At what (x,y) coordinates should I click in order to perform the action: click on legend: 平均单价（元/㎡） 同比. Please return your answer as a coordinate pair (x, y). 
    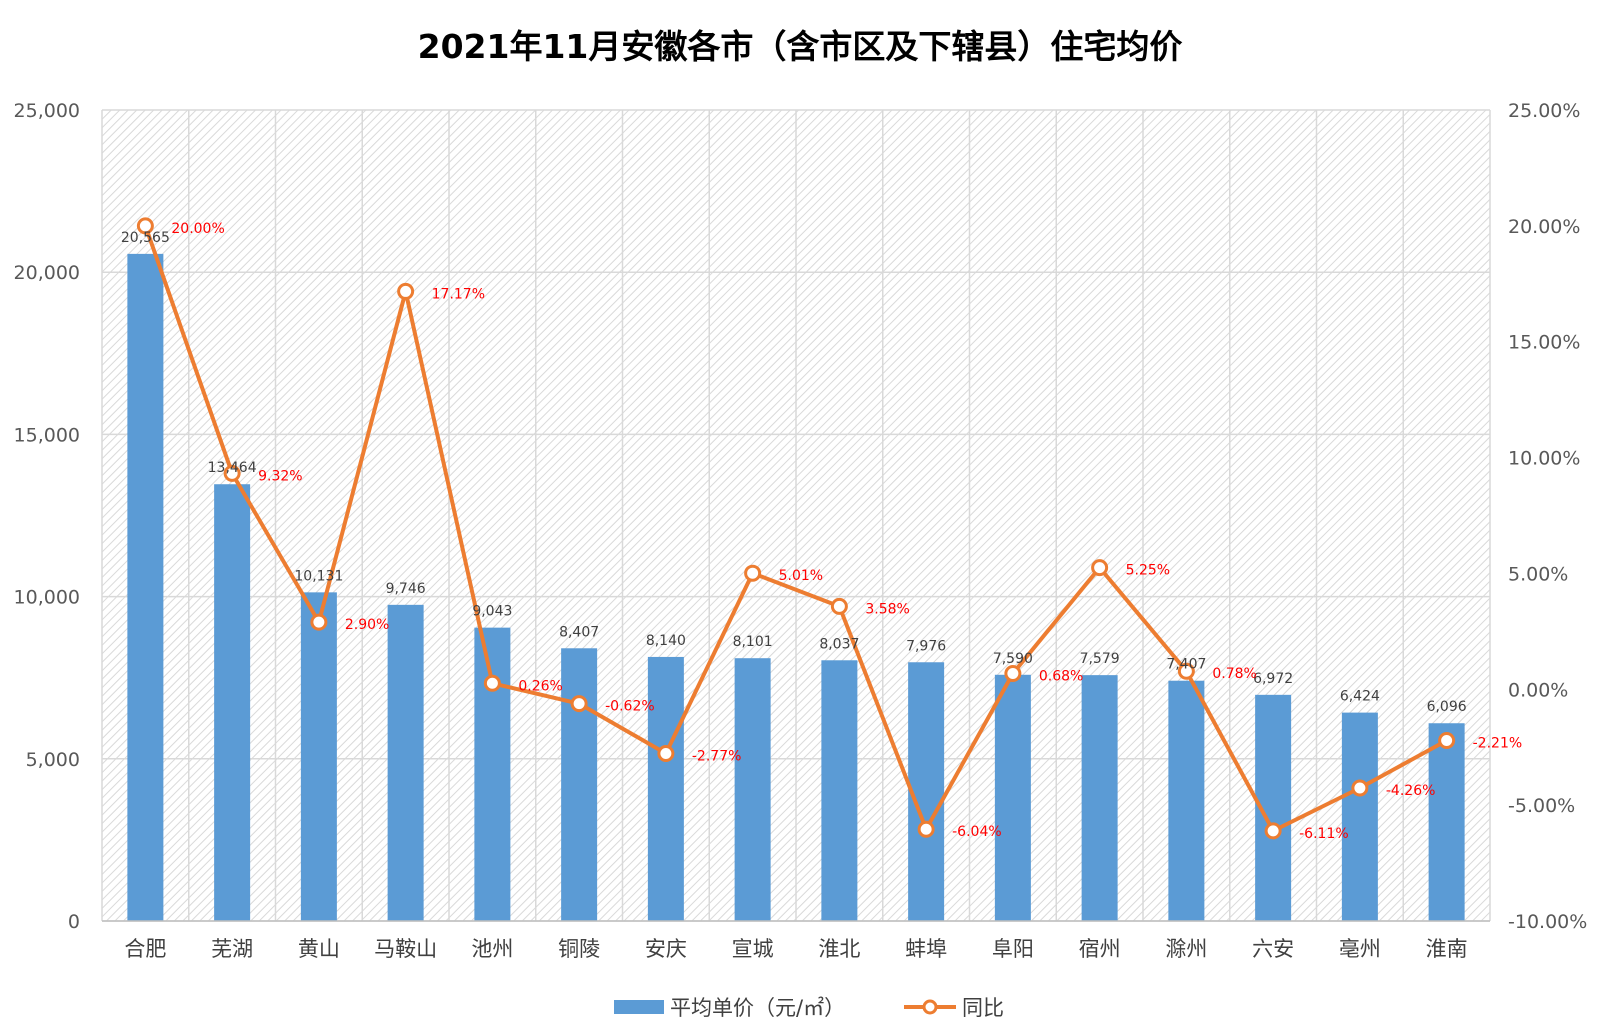
    Looking at the image, I should click on (809, 1008).